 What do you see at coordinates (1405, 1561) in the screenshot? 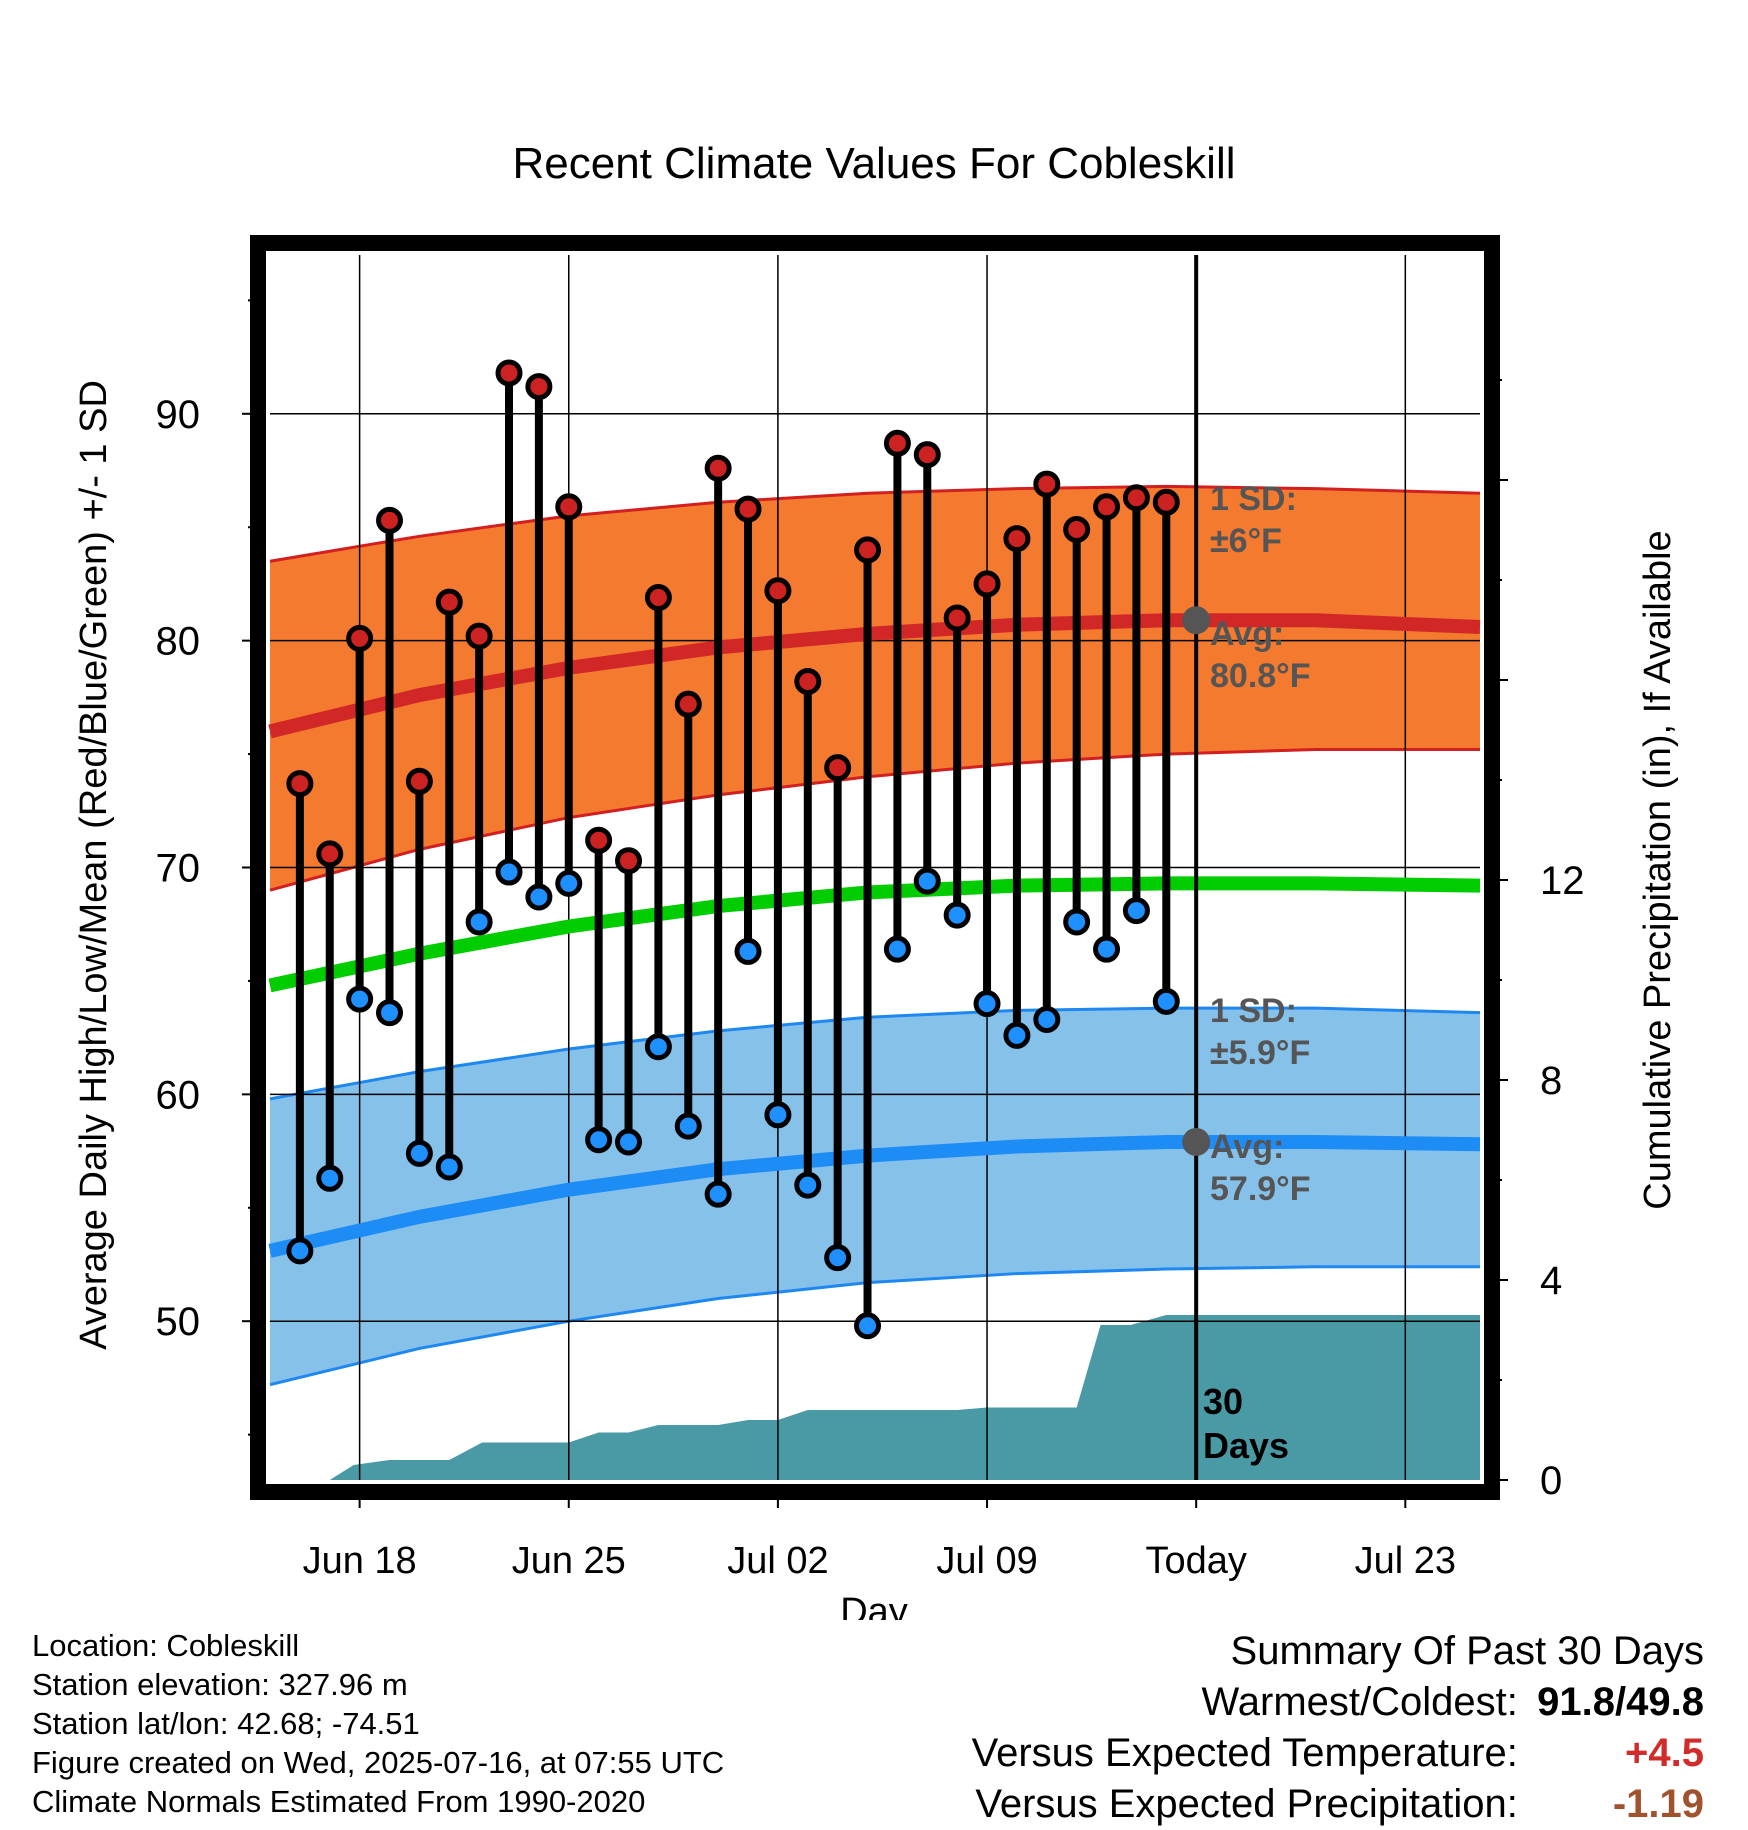
I see `x-tick-label: Jul 23` at bounding box center [1405, 1561].